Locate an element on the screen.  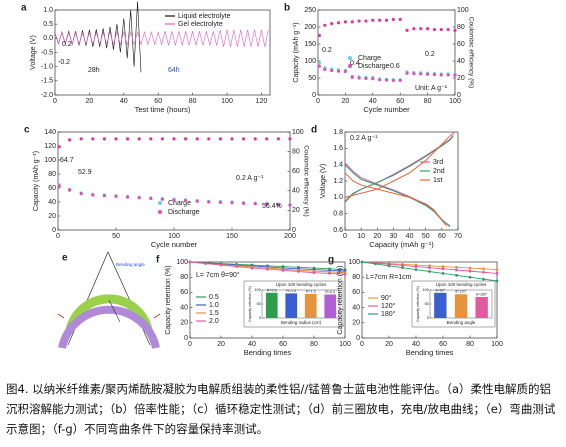
legend-label: 120° is located at coordinates (388, 306).